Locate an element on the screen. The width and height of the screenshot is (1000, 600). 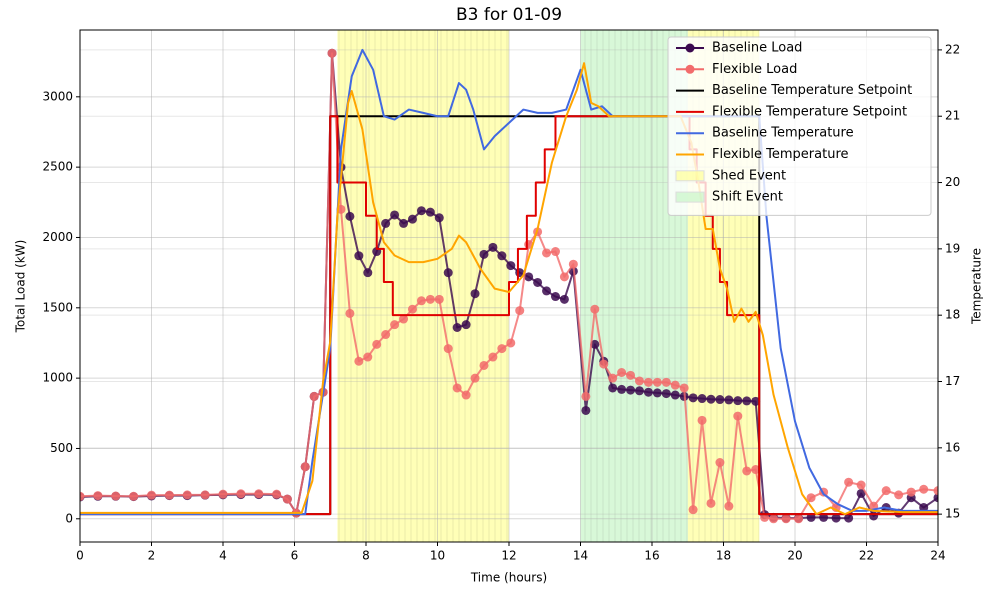
legend-swatch is located at coordinates (690, 197).